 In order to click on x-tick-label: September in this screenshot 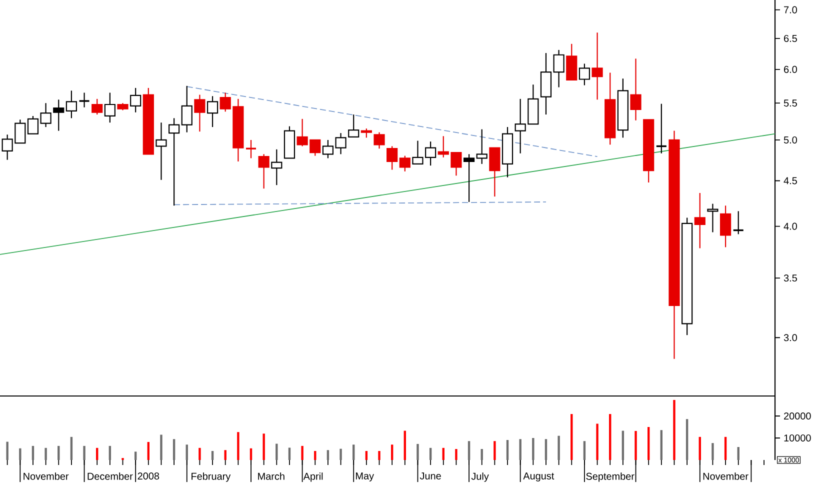, I will do `click(610, 477)`.